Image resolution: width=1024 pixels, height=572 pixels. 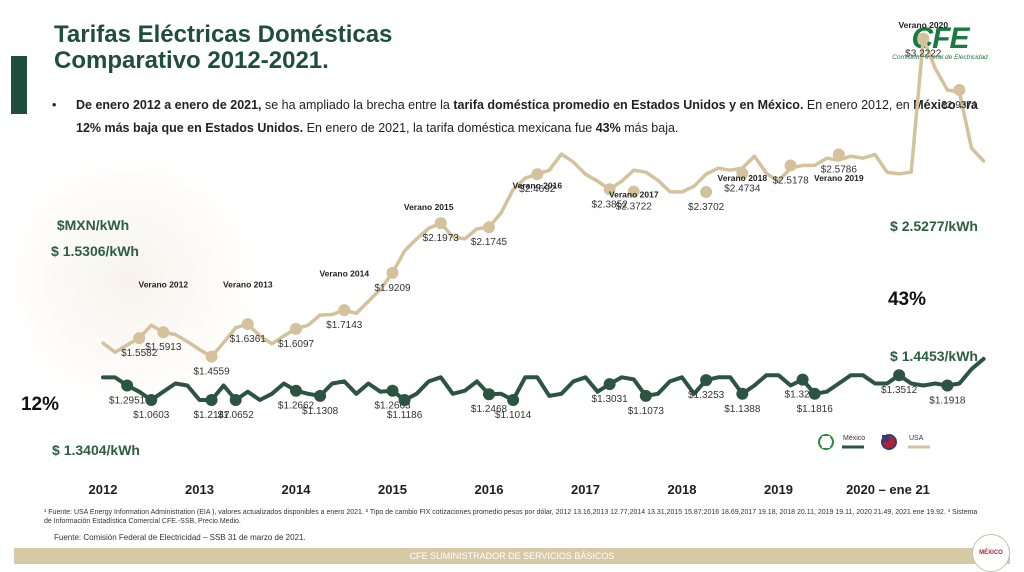 I want to click on summary-segment: En enero 2012, en, so click(x=858, y=105).